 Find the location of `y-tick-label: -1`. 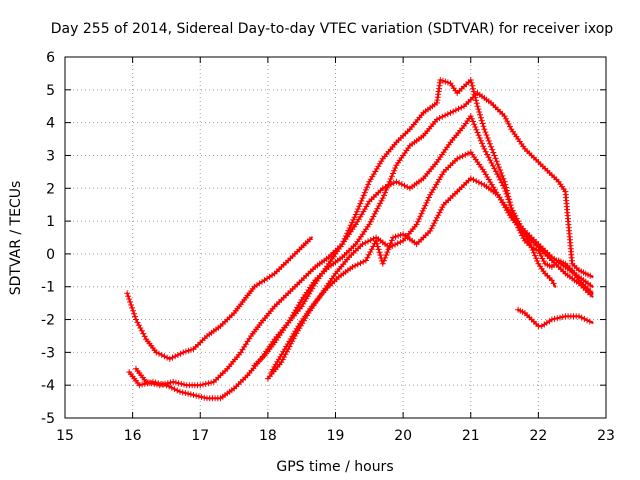

y-tick-label: -1 is located at coordinates (48, 288).